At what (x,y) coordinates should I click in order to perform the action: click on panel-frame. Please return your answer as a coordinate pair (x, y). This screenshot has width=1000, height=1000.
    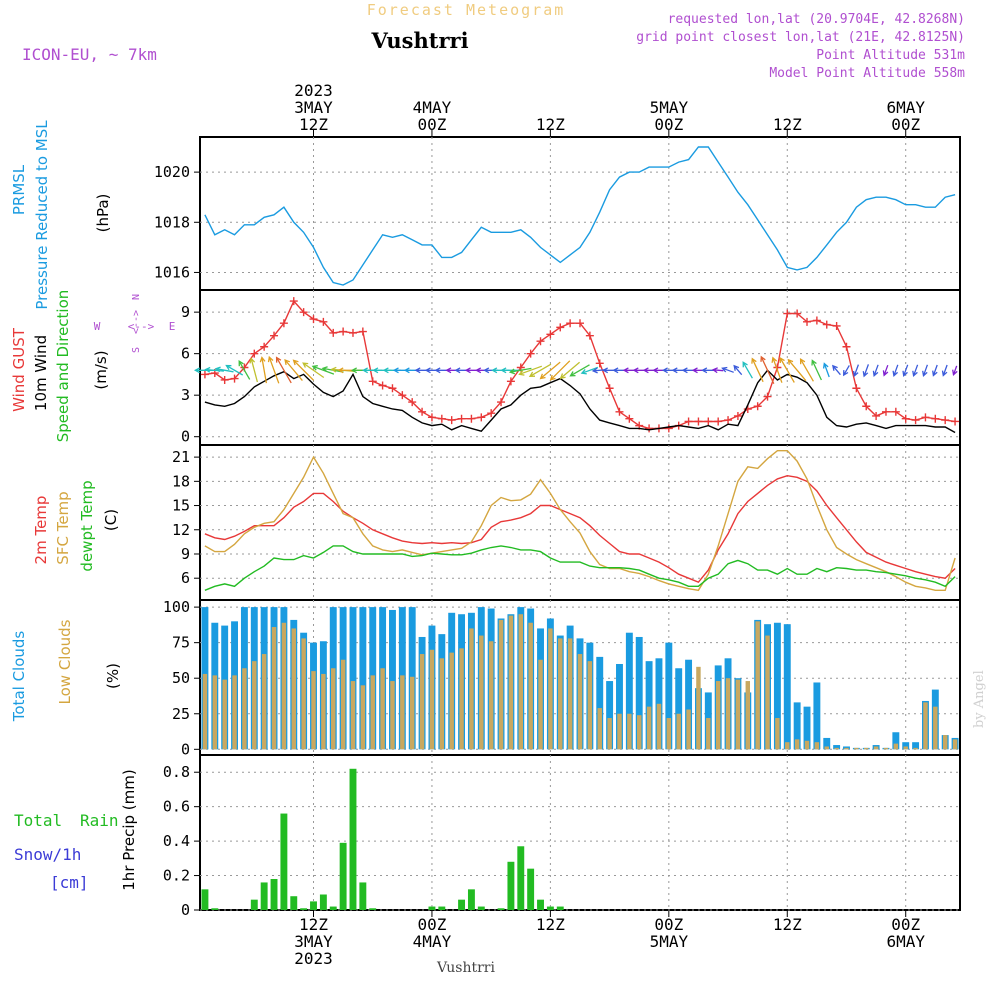
    Looking at the image, I should click on (580, 832).